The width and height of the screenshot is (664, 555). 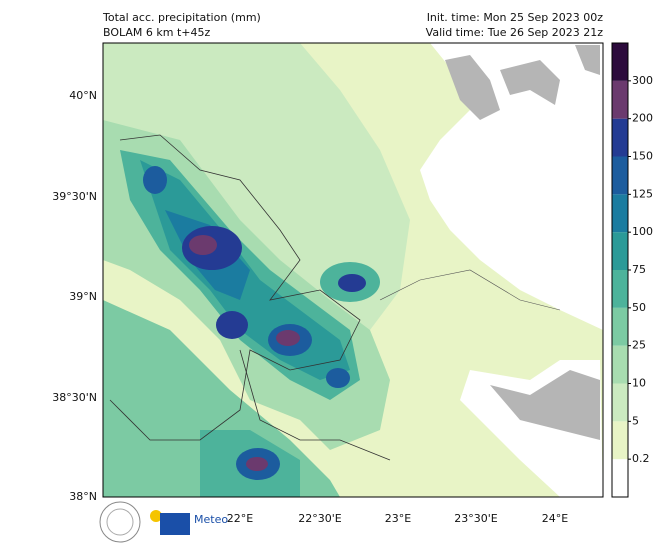 What do you see at coordinates (156, 516) in the screenshot?
I see `meteo-sun` at bounding box center [156, 516].